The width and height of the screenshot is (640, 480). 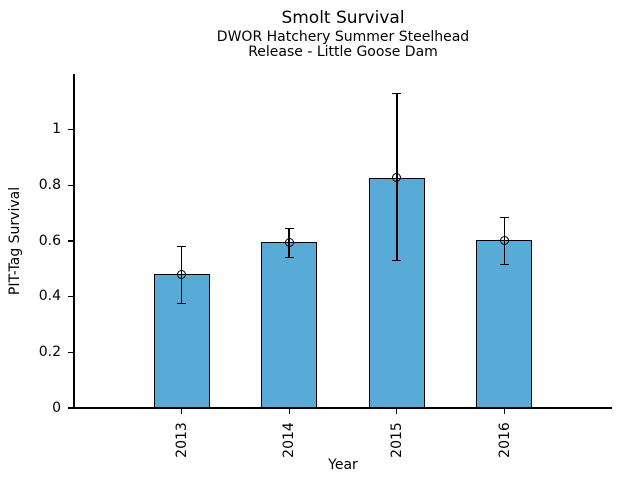 I want to click on y-tick-label: 0.4, so click(x=49, y=296).